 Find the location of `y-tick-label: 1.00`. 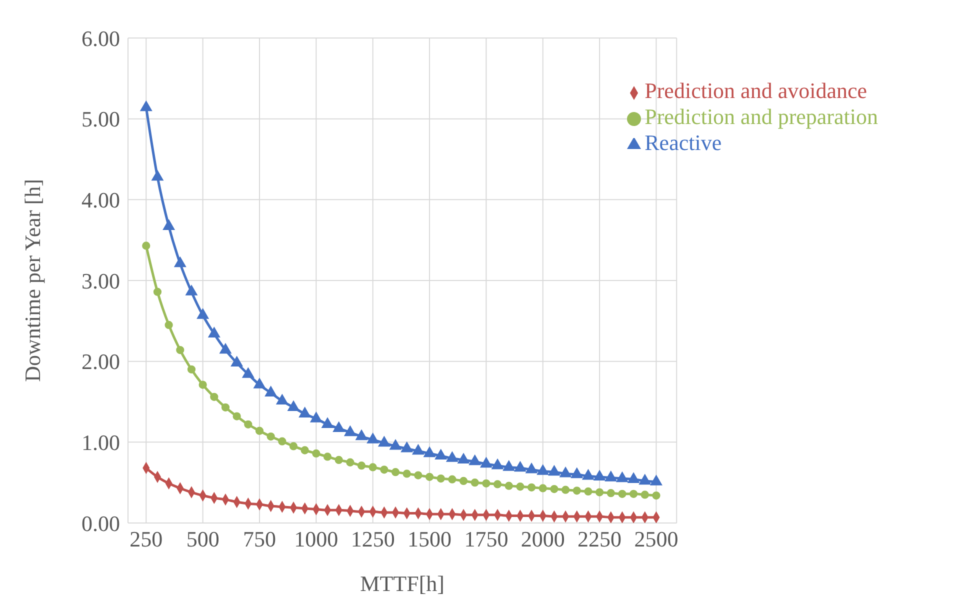

y-tick-label: 1.00 is located at coordinates (101, 442).